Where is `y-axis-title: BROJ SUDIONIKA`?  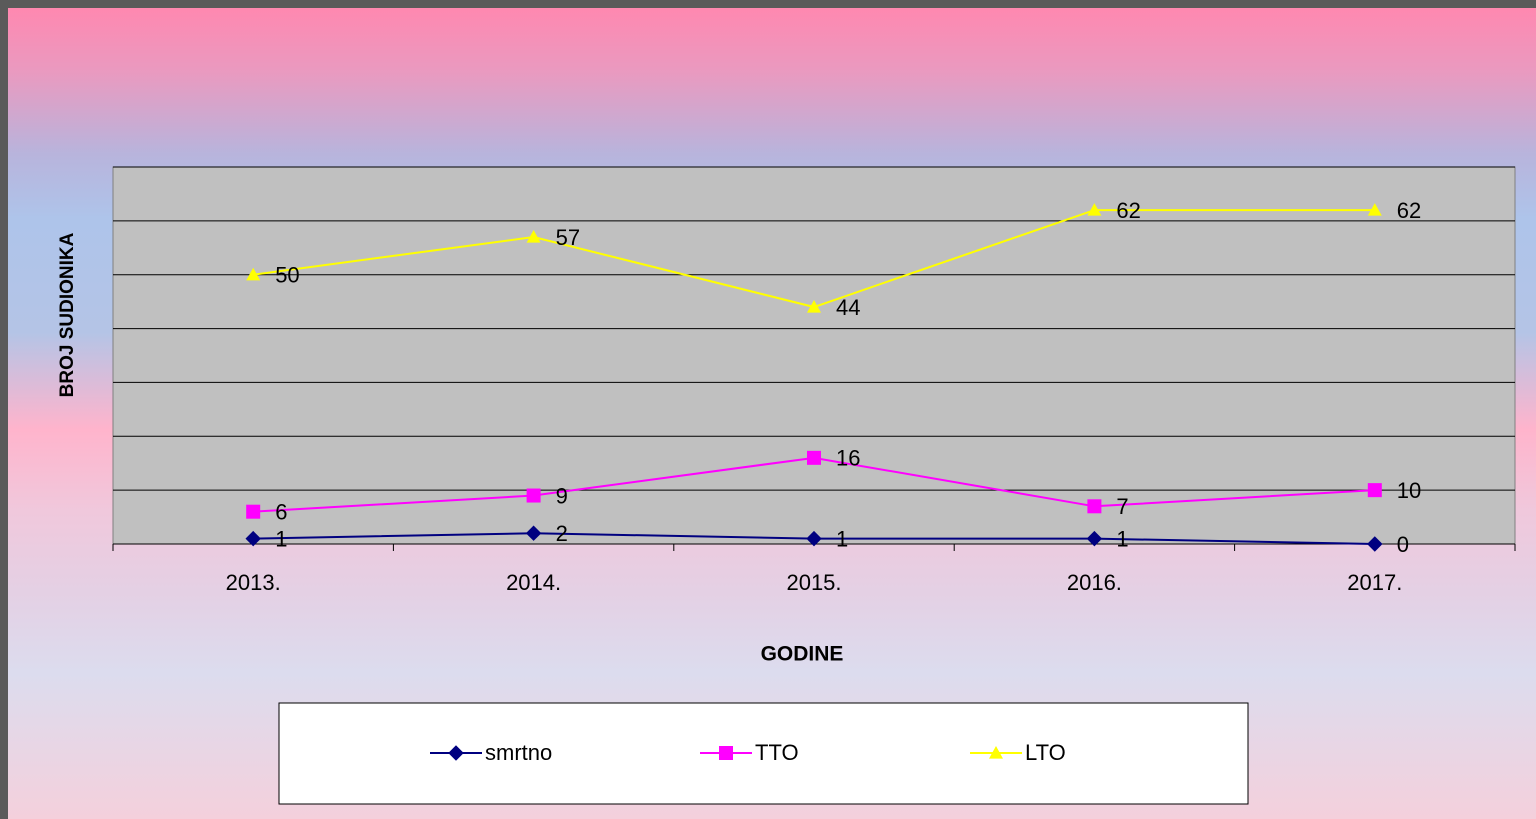 y-axis-title: BROJ SUDIONIKA is located at coordinates (67, 314).